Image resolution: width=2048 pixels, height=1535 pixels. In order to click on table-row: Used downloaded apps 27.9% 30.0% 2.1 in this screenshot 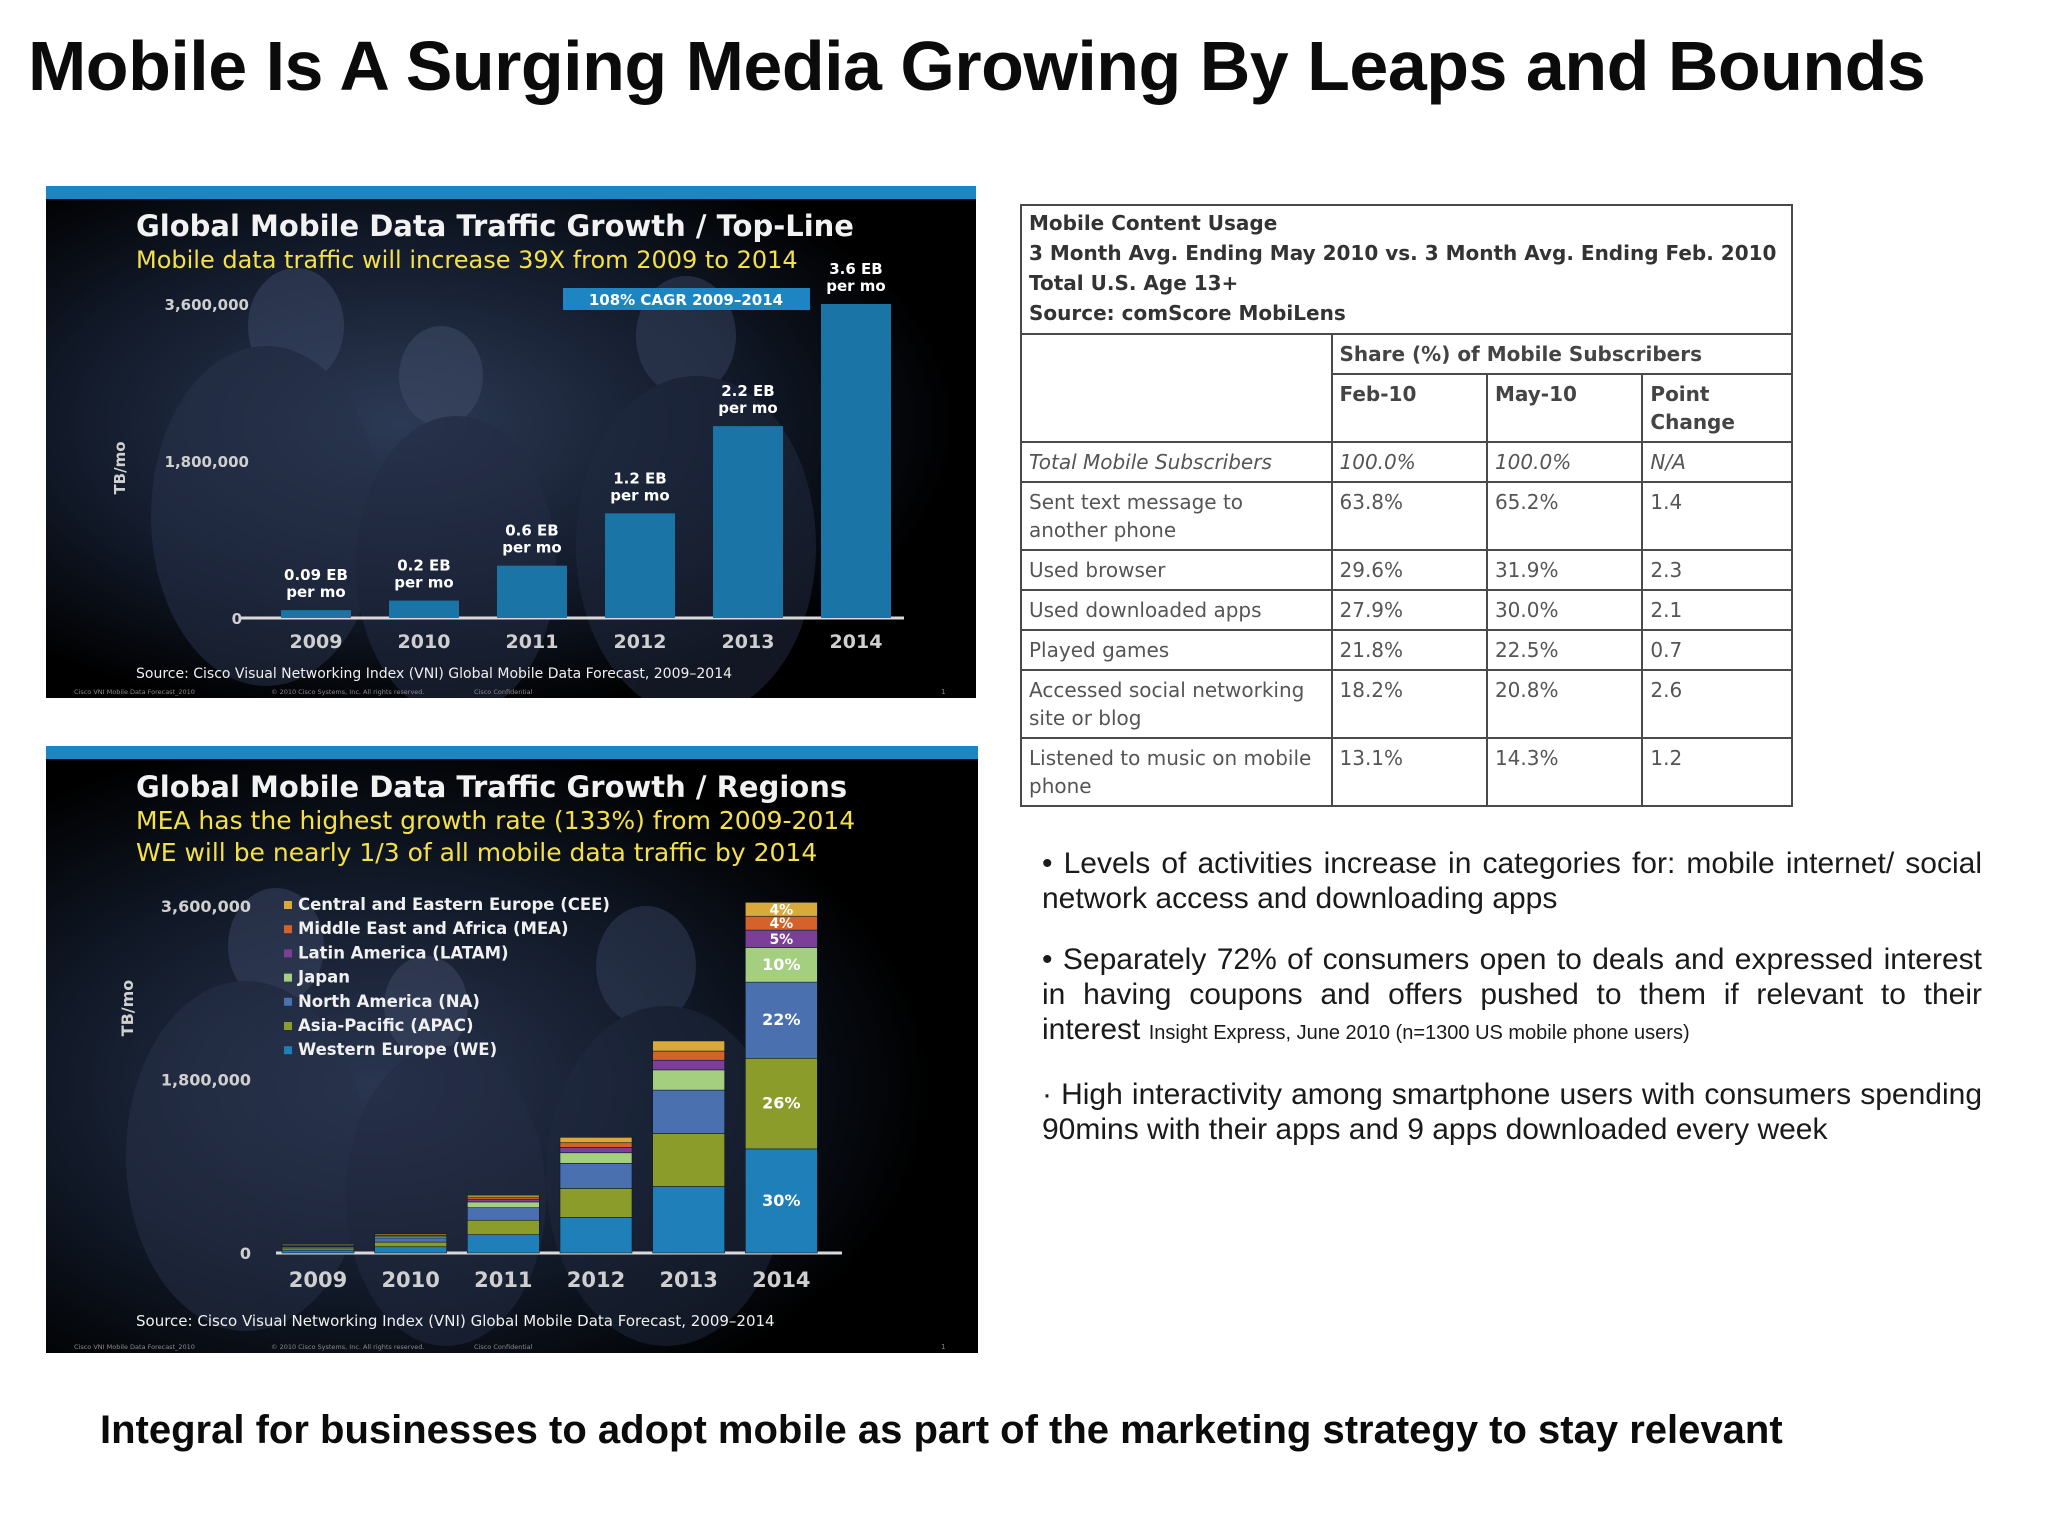, I will do `click(1406, 610)`.